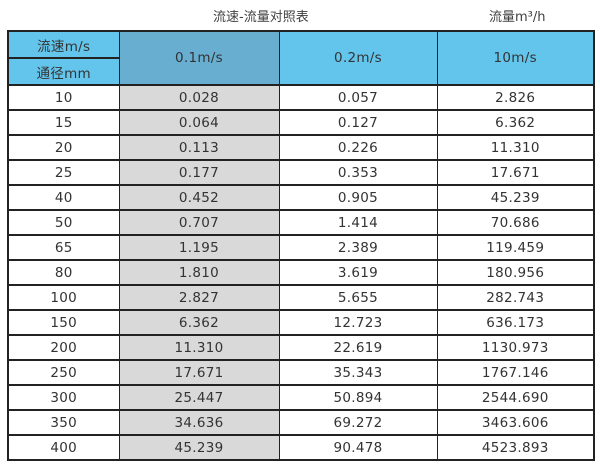  Describe the element at coordinates (63, 397) in the screenshot. I see `cell-diameter: 300` at that location.